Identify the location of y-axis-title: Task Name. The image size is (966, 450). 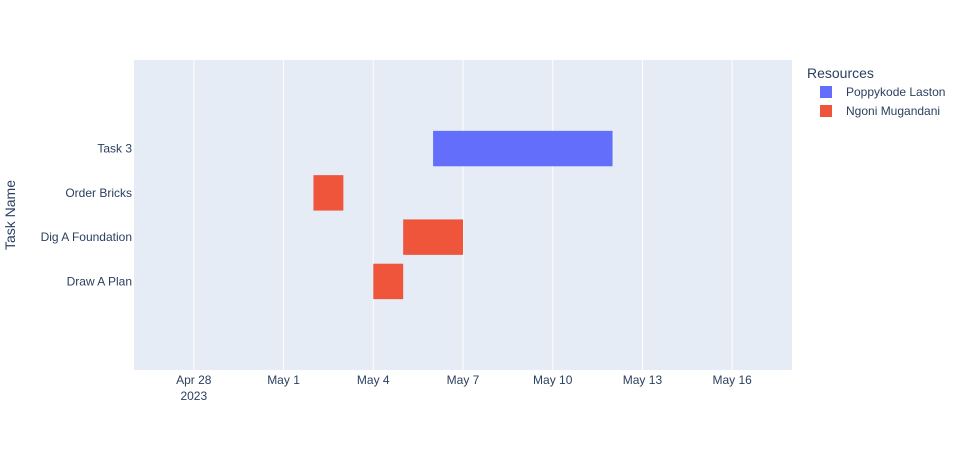
(10, 215).